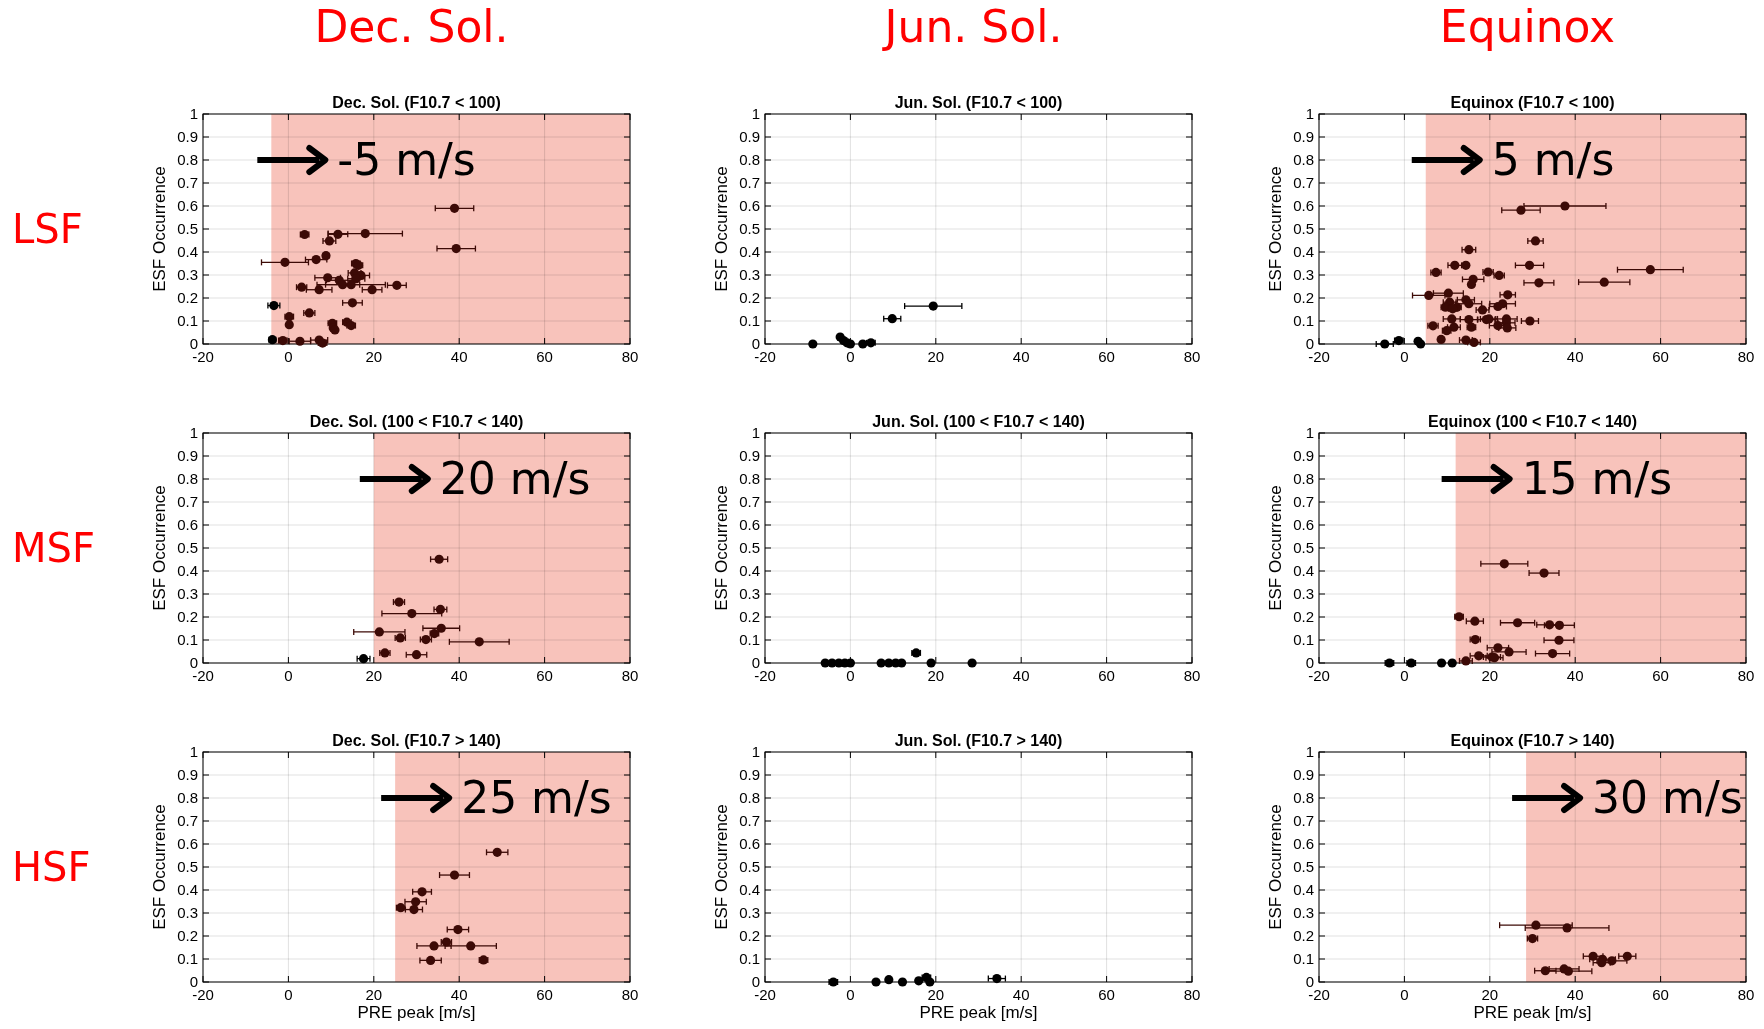  I want to click on chart-title: Equinox (F10.7 < 100), so click(1532, 102).